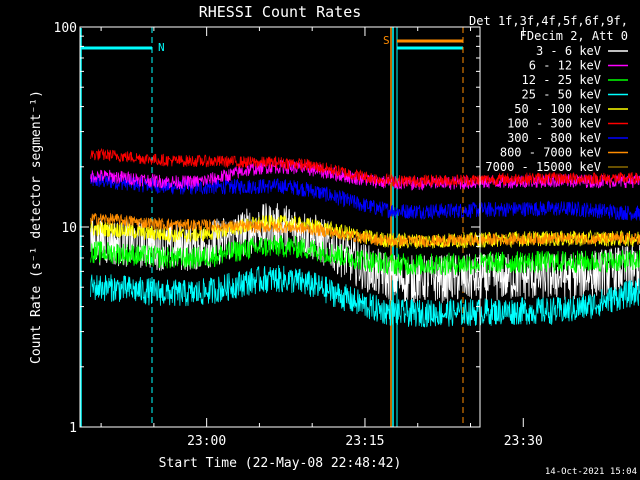 The image size is (640, 480). Describe the element at coordinates (543, 167) in the screenshot. I see `legend-label: 7000 - 15000 keV` at that location.